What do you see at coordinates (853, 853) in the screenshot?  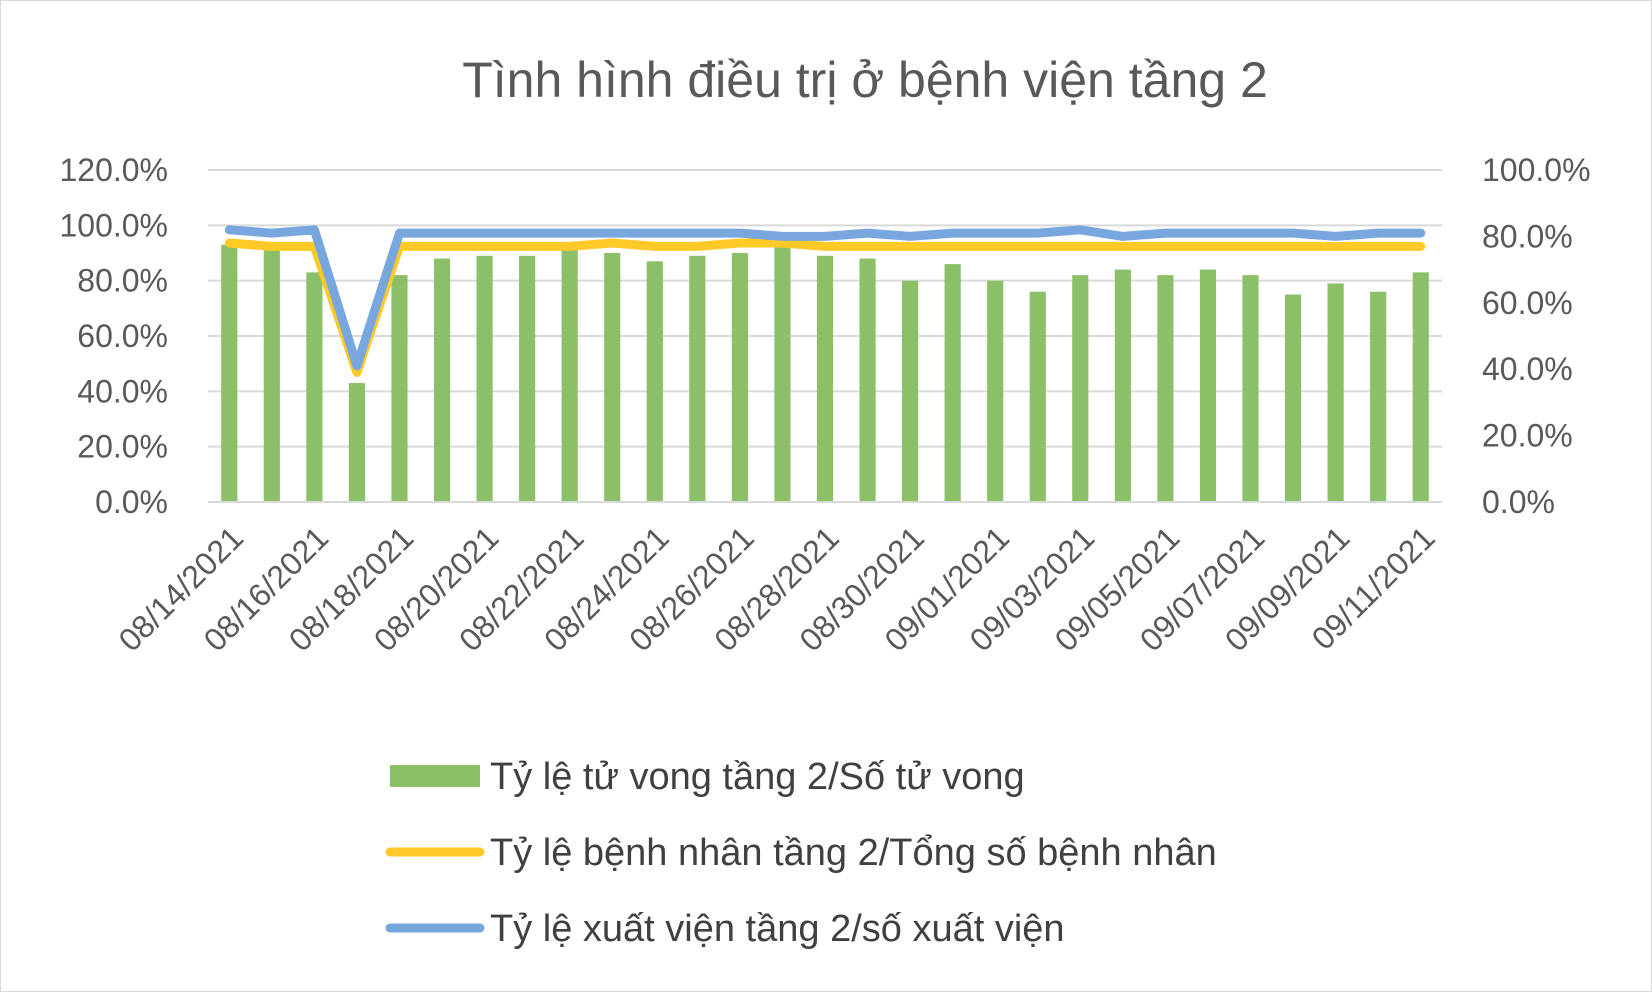 I see `legend-label: Tỷ lệ bệnh nhân tầng 2/Tổng số bệnh nhân` at bounding box center [853, 853].